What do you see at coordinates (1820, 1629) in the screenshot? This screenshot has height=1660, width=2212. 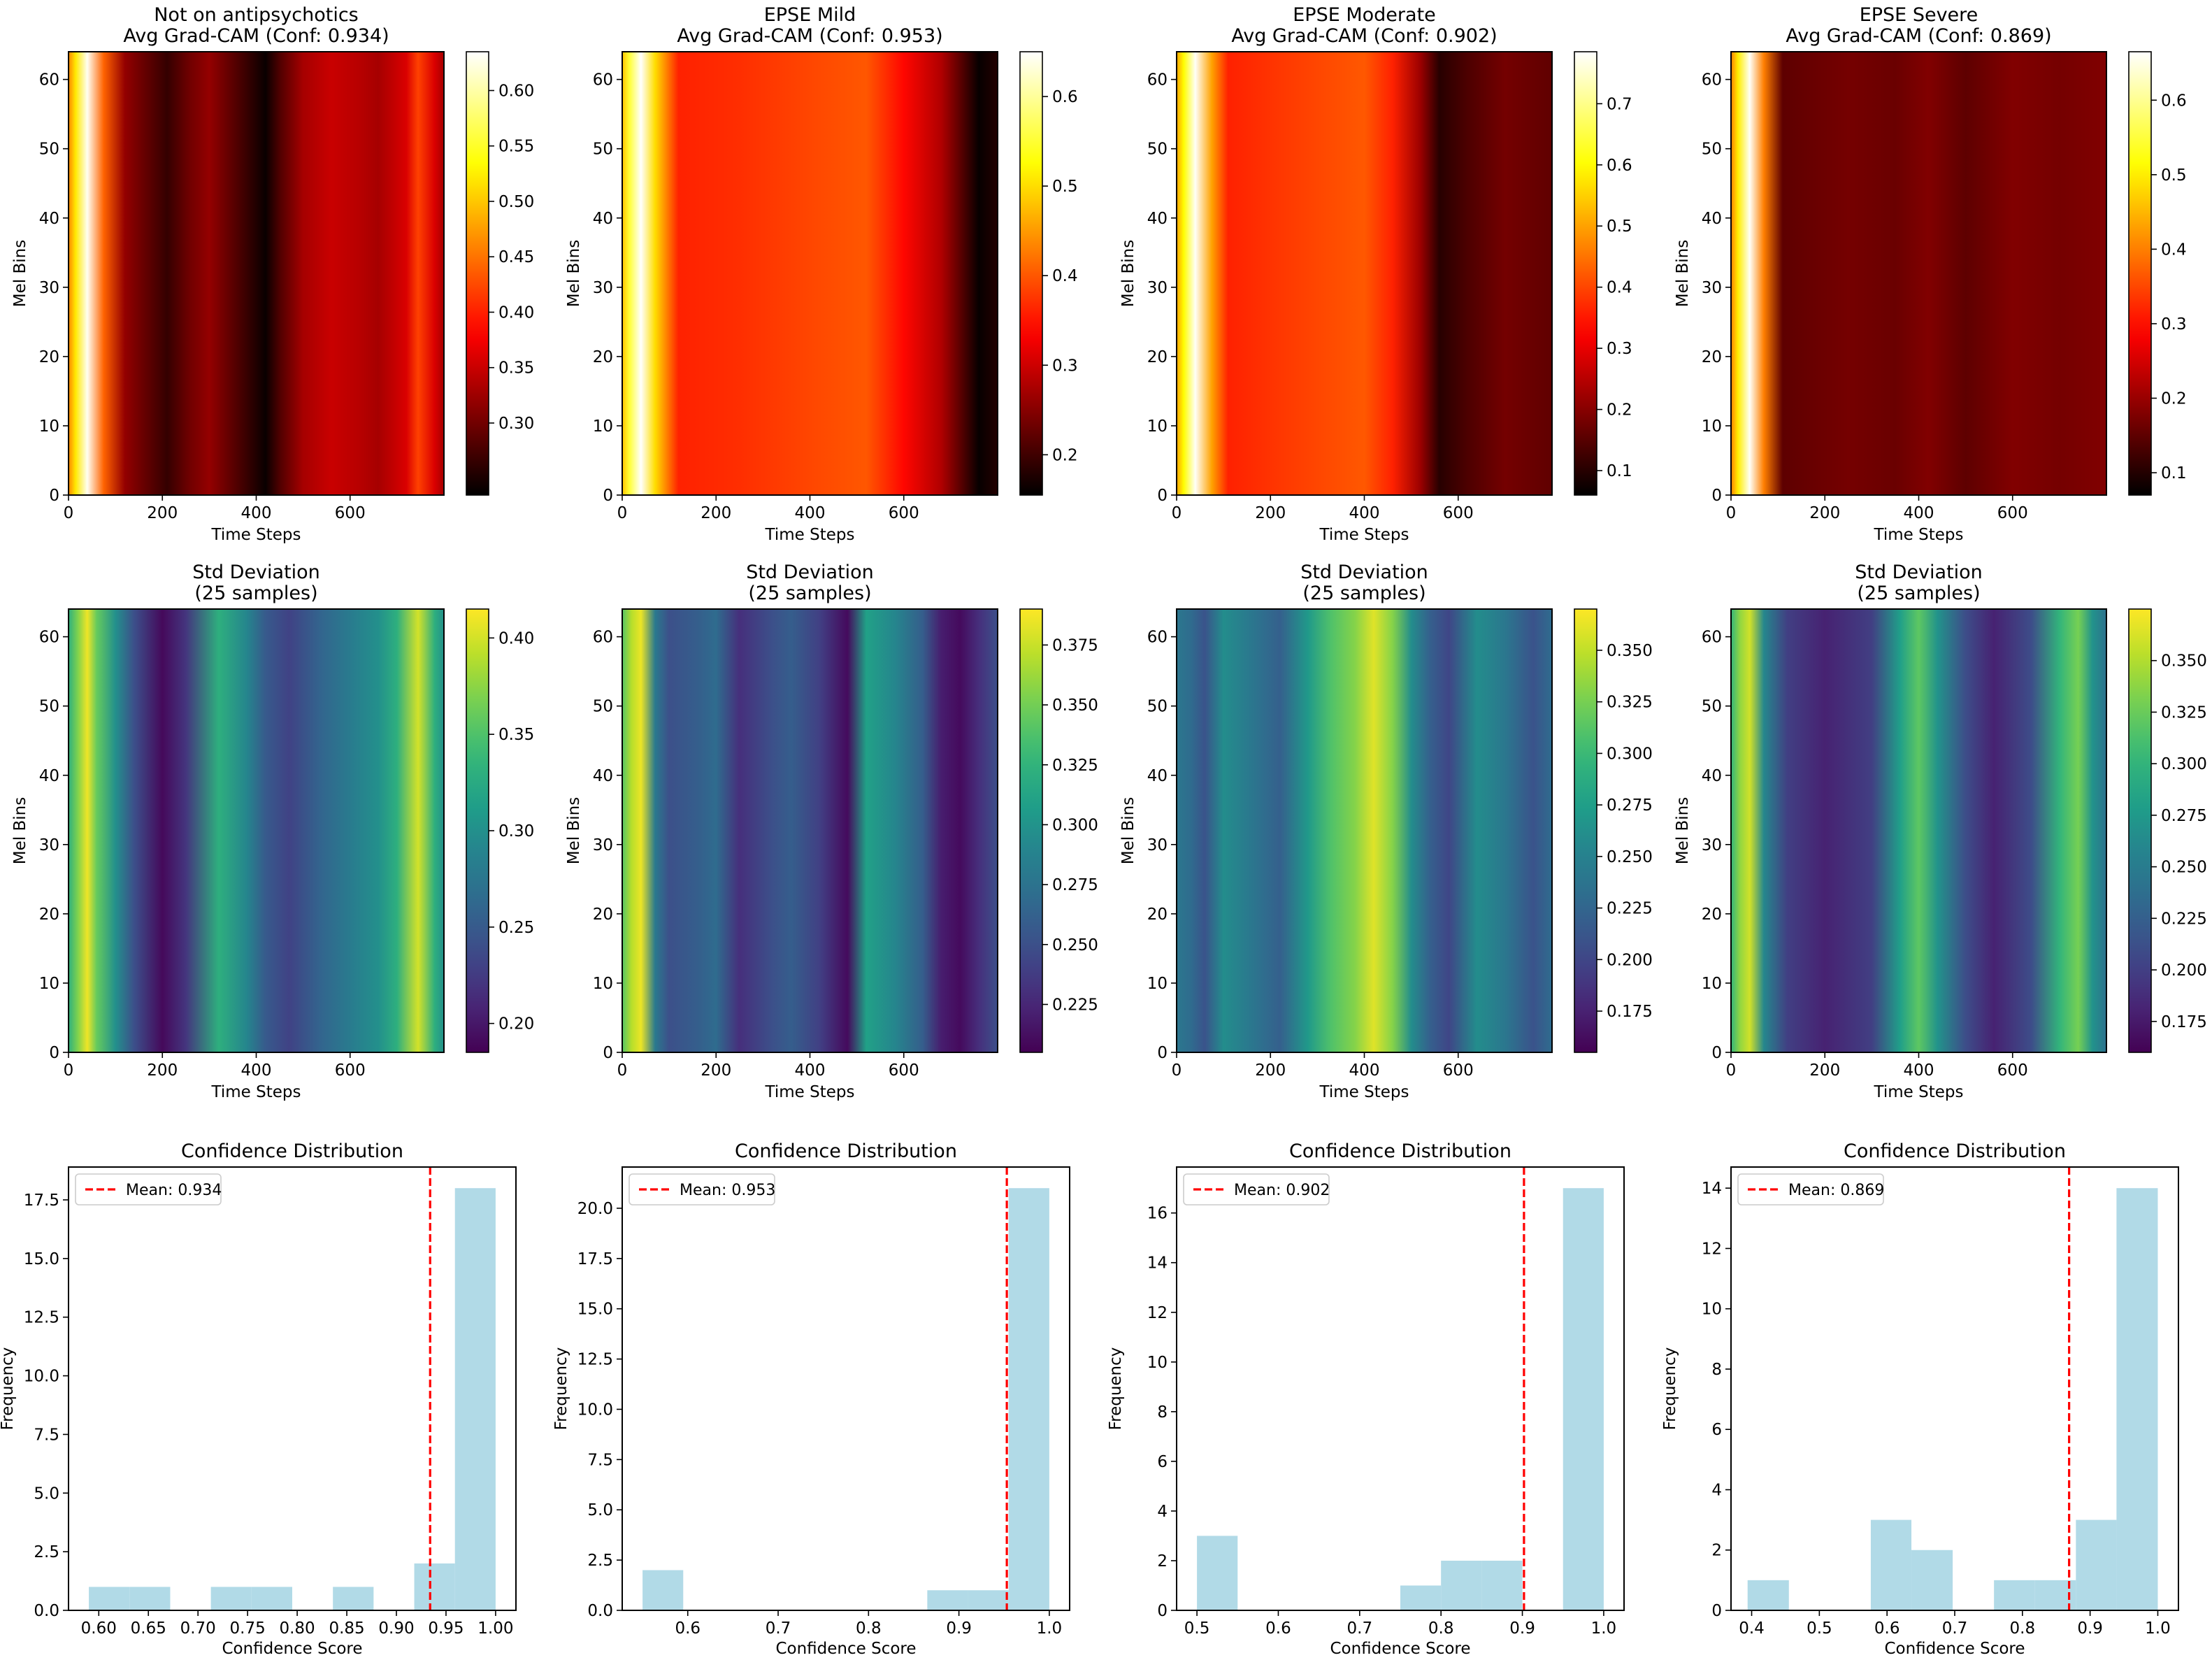 I see `x-tick-label: 0.5` at bounding box center [1820, 1629].